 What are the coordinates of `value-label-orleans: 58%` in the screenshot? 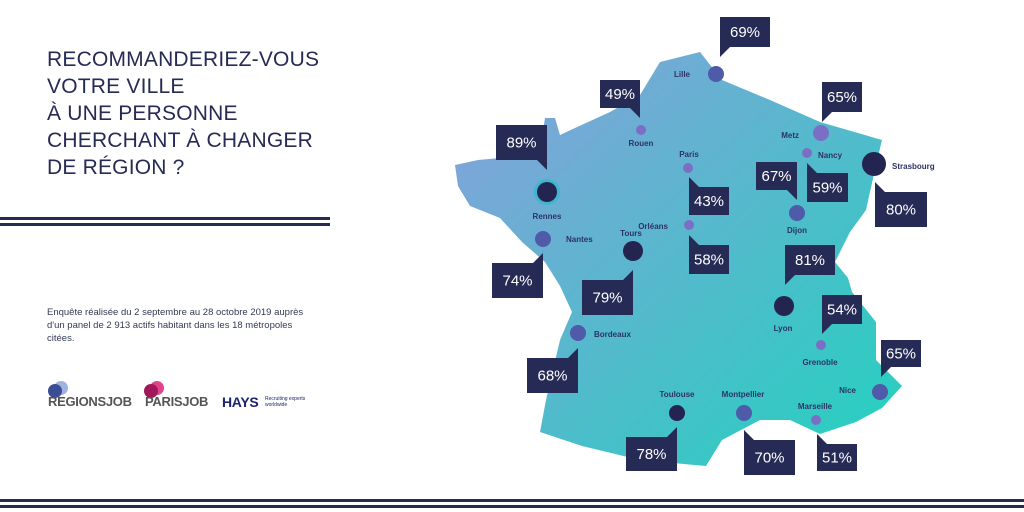 It's located at (709, 260).